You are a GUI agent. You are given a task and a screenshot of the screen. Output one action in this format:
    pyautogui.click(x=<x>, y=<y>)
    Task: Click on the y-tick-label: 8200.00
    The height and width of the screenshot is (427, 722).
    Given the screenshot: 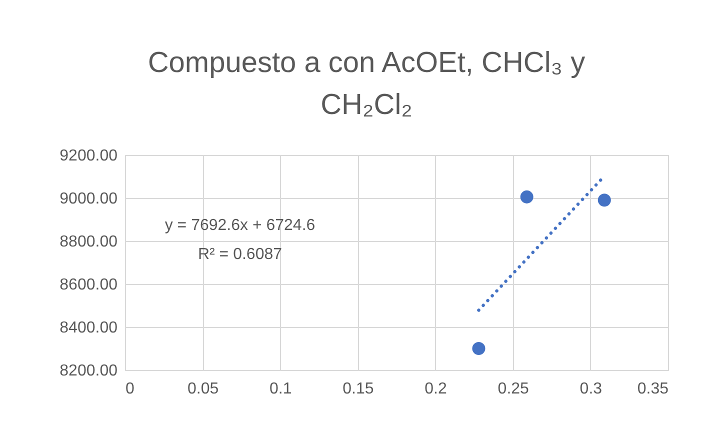 What is the action you would take?
    pyautogui.click(x=89, y=371)
    